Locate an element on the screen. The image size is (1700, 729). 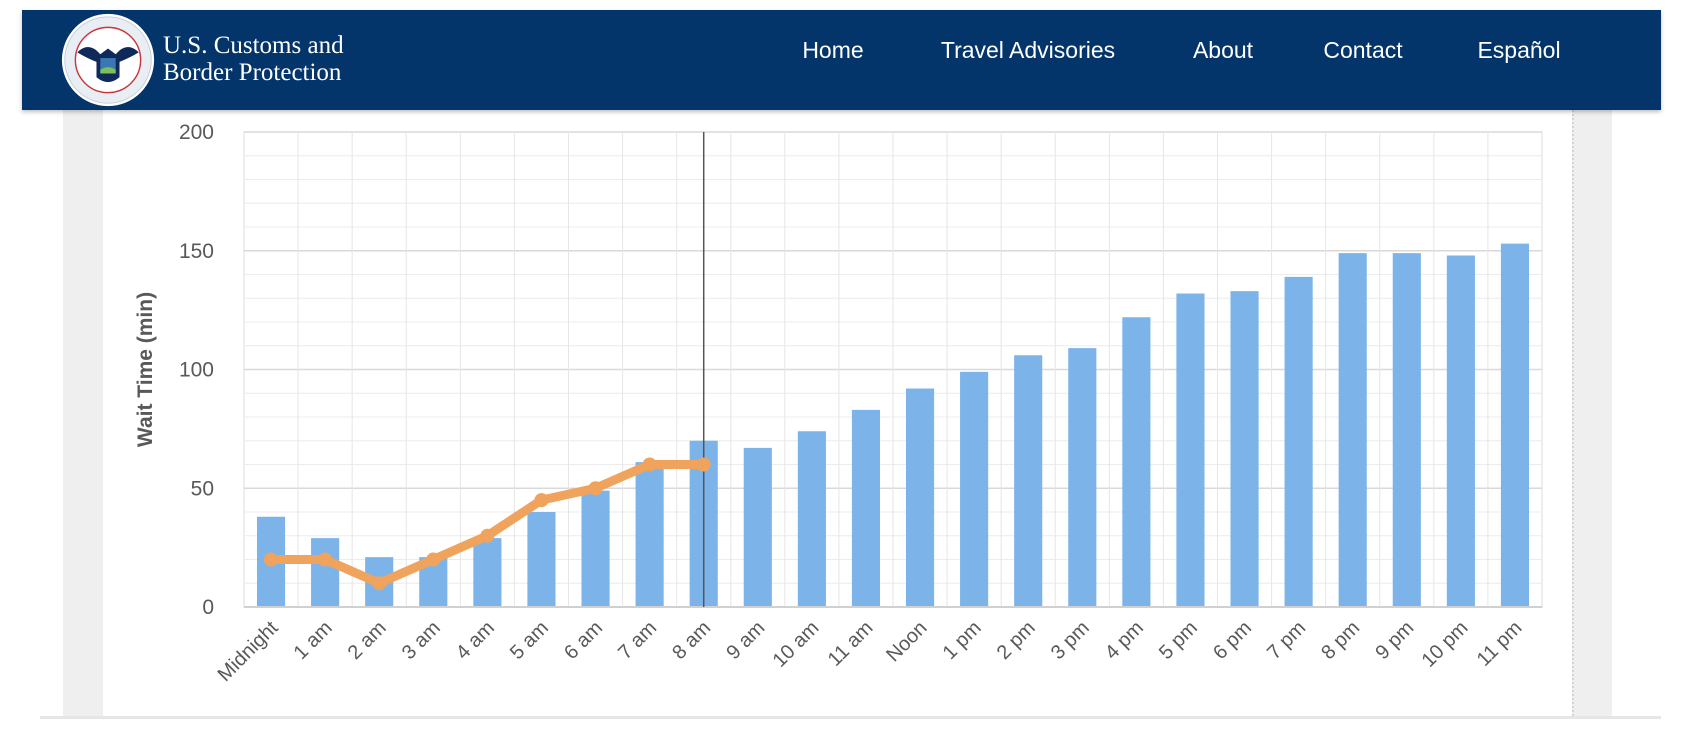
x-tick-label: 5 pm is located at coordinates (1178, 640).